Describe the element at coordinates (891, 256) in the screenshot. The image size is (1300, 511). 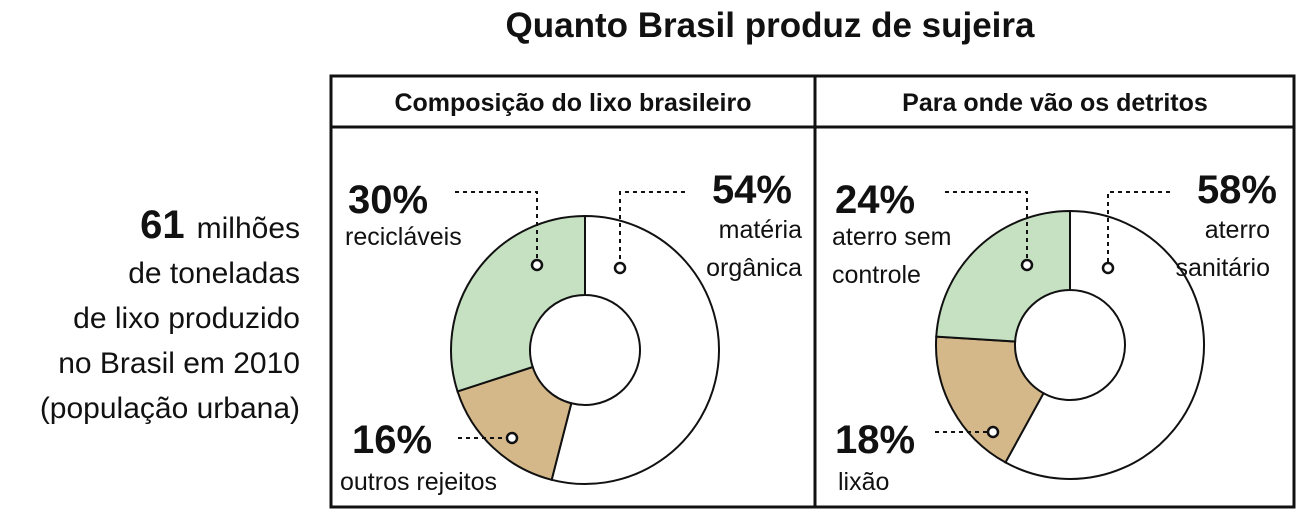
I see `category-label: aterro sem controle` at that location.